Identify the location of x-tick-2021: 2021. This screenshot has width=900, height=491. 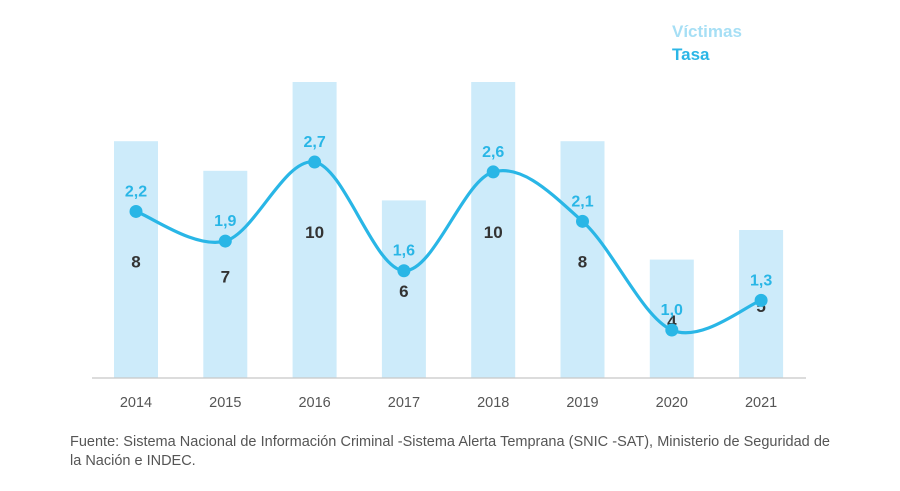
(761, 403).